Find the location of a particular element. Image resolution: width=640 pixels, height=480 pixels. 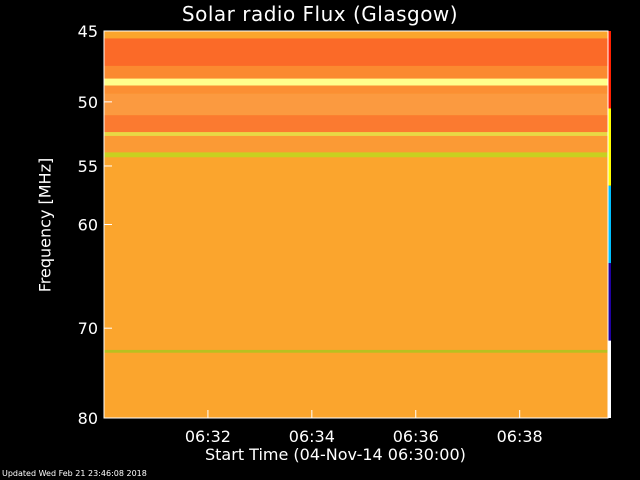

x-axis-label: Start Time (04-Nov-14 06:30:00) is located at coordinates (335, 454).